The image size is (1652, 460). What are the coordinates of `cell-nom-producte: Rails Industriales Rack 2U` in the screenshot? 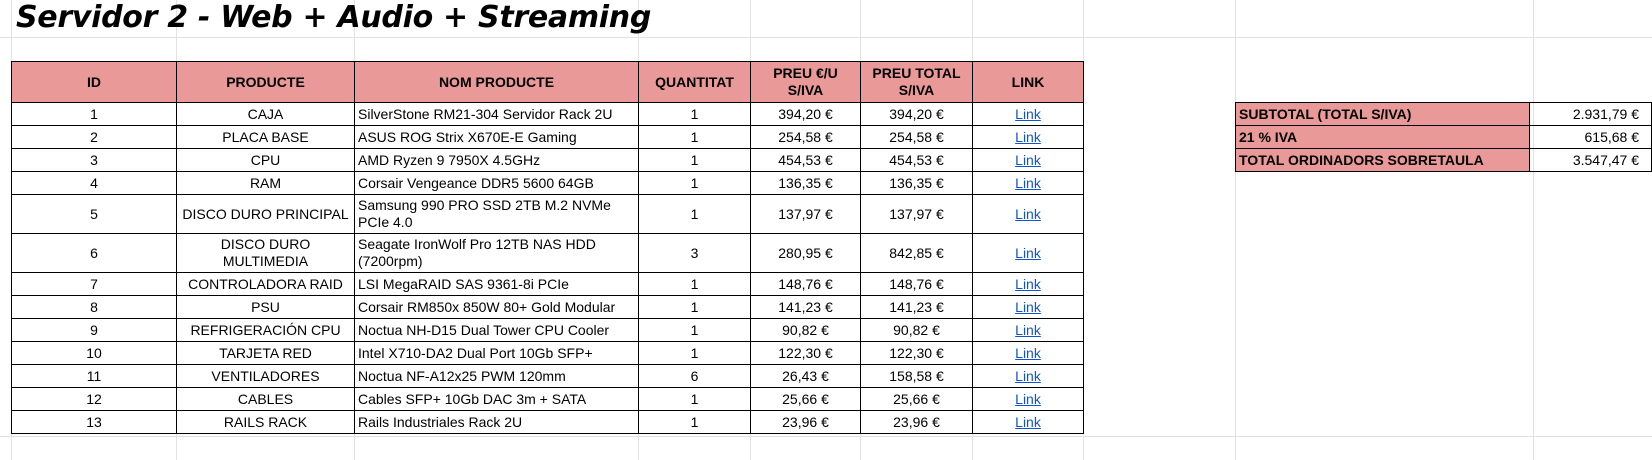 It's located at (496, 422).